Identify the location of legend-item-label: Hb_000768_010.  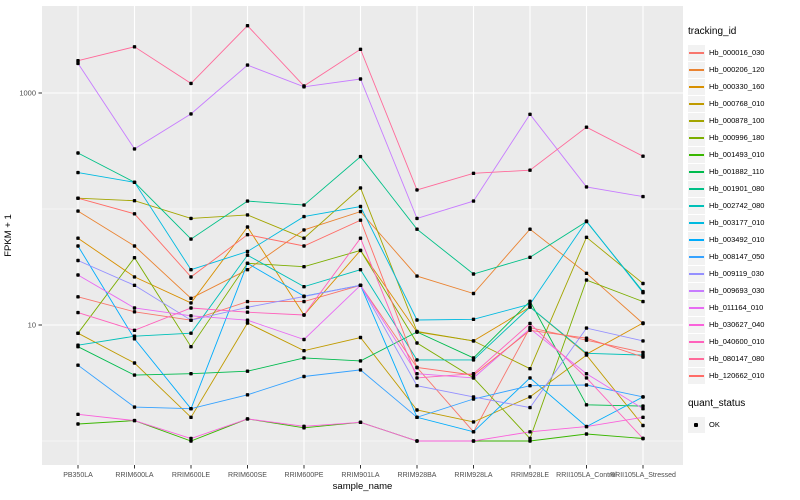
(737, 103).